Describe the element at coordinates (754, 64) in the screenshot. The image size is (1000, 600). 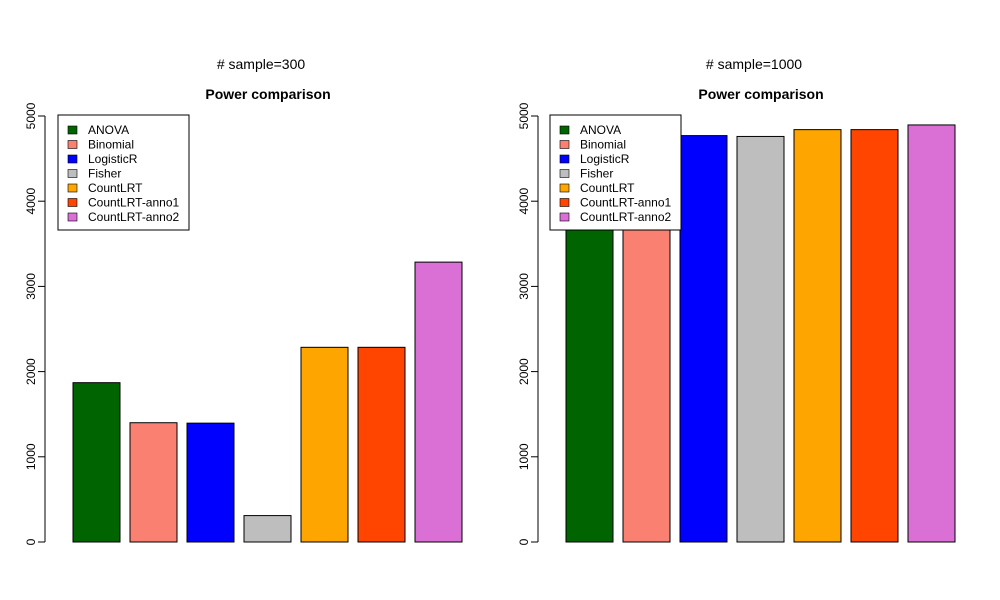
I see `panel-caption: # sample=1000` at that location.